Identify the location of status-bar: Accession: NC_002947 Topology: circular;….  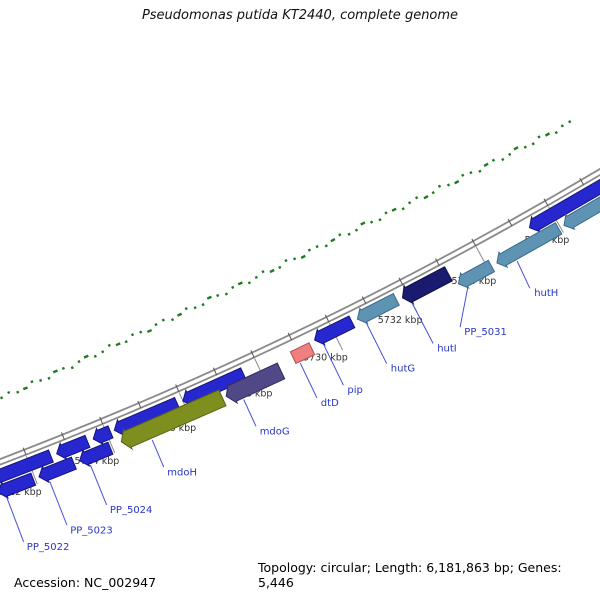
(300, 580).